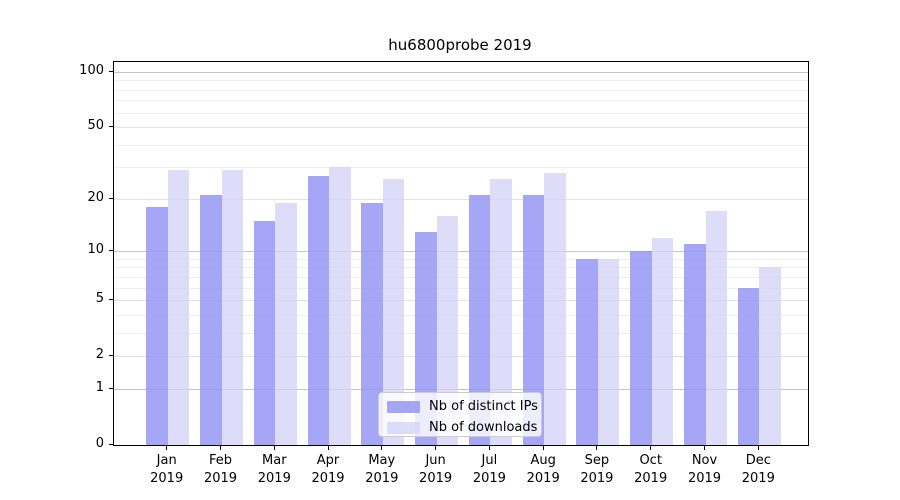  I want to click on x-tick-month: Oct, so click(650, 460).